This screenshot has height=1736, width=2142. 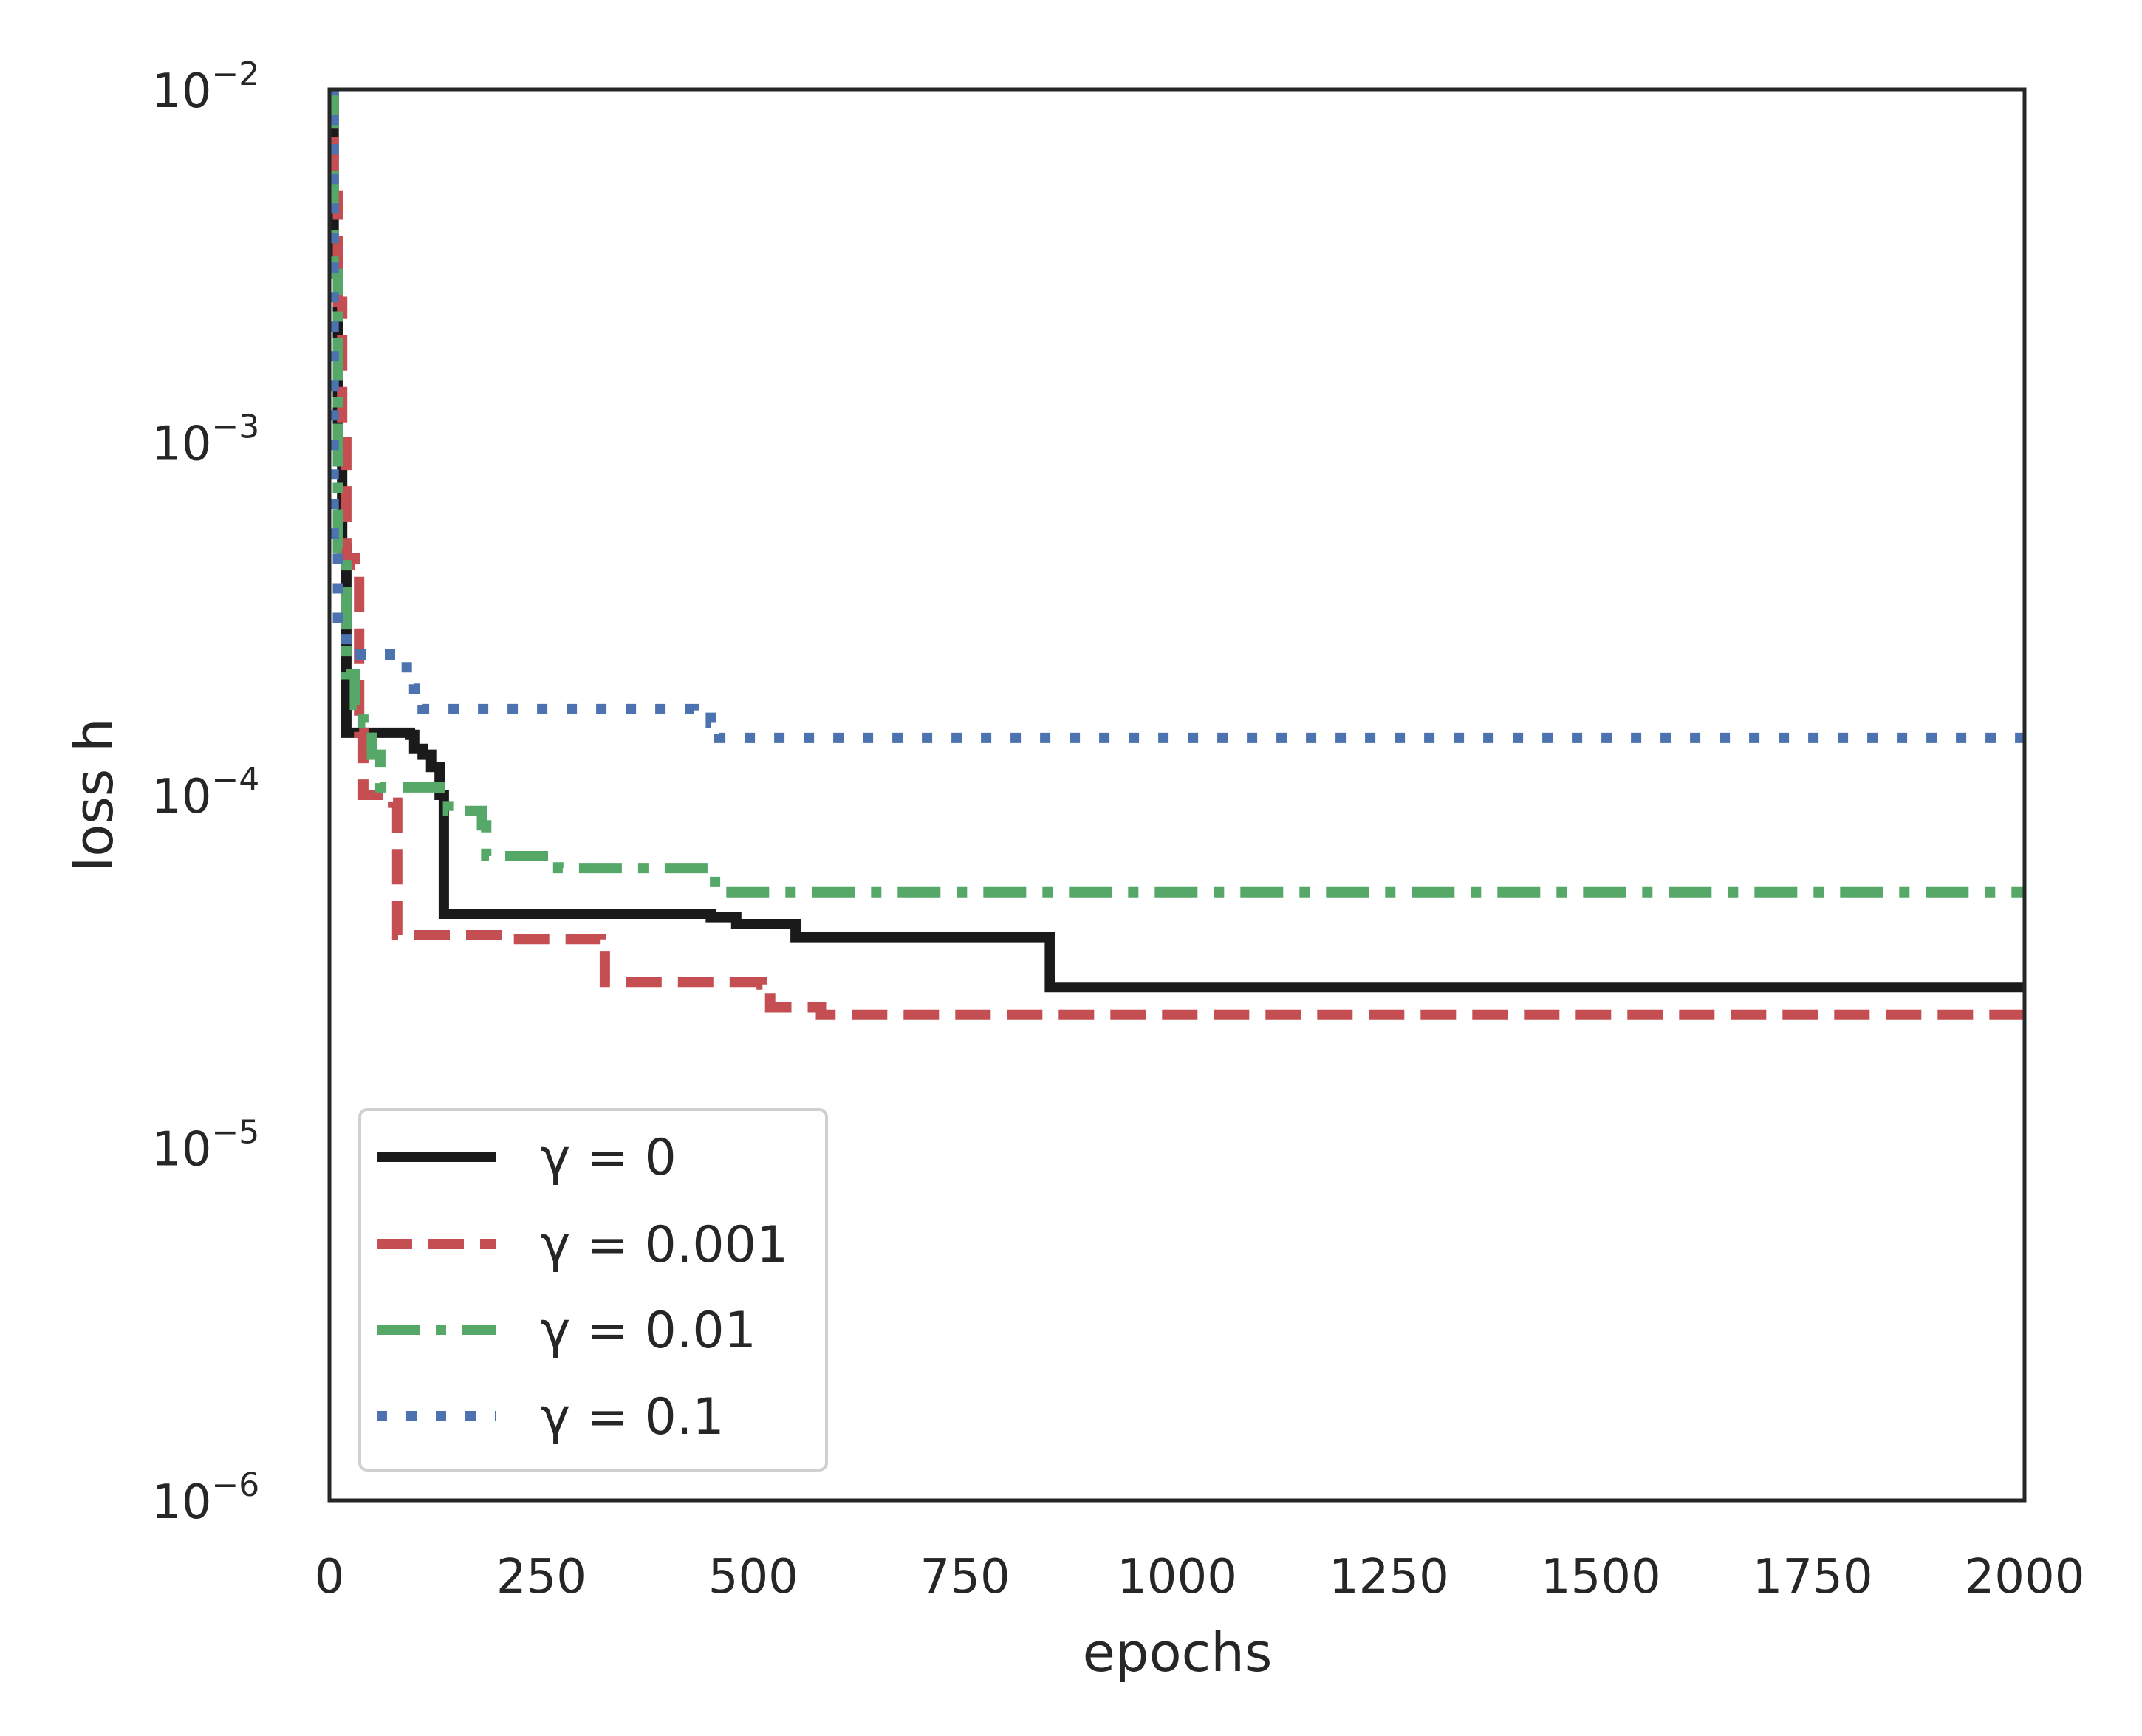 I want to click on y-tick-exponent: −2, so click(x=235, y=74).